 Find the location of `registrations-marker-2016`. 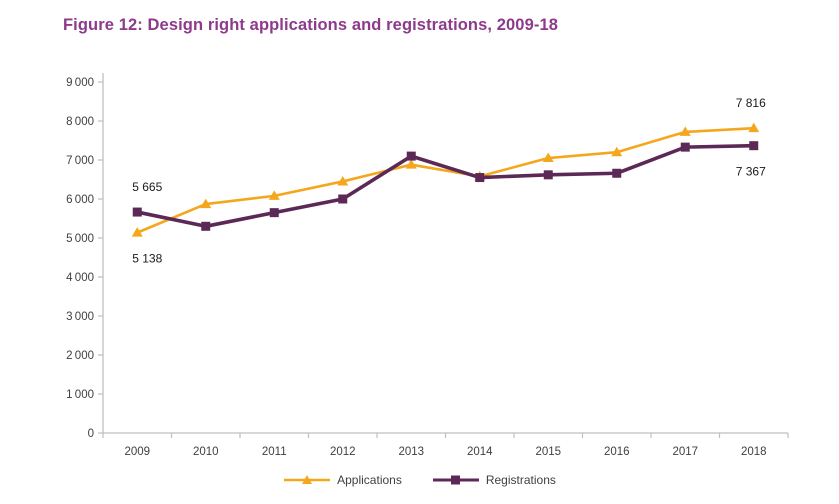

registrations-marker-2016 is located at coordinates (617, 173).